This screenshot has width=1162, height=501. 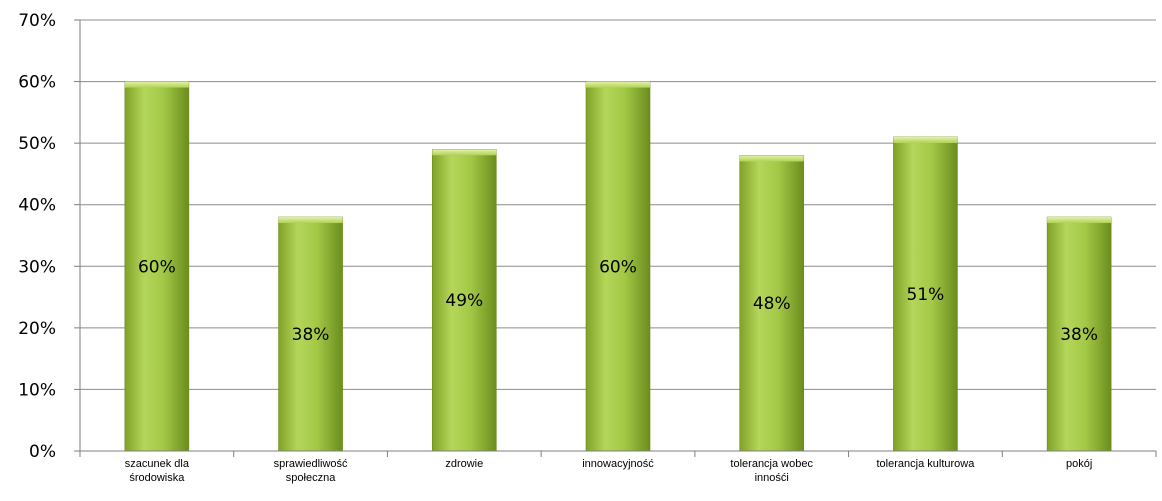 I want to click on y-tick-label: 20%, so click(x=37, y=329).